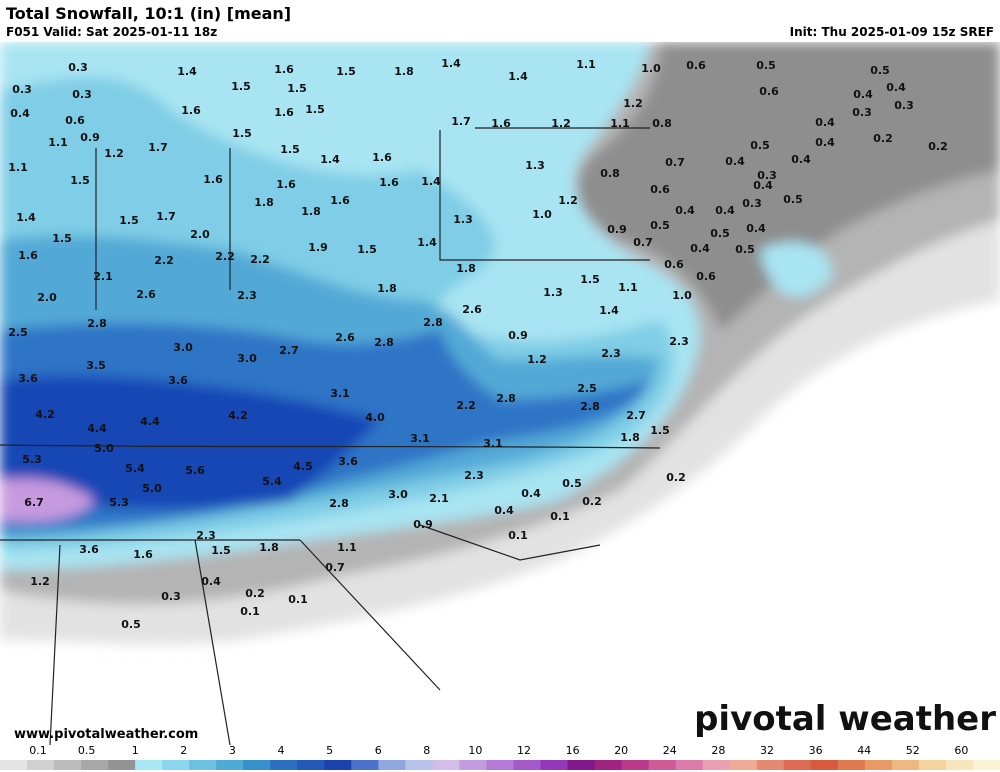 This screenshot has height=772, width=1000. Describe the element at coordinates (329, 750) in the screenshot. I see `colorbar-label: 5` at that location.